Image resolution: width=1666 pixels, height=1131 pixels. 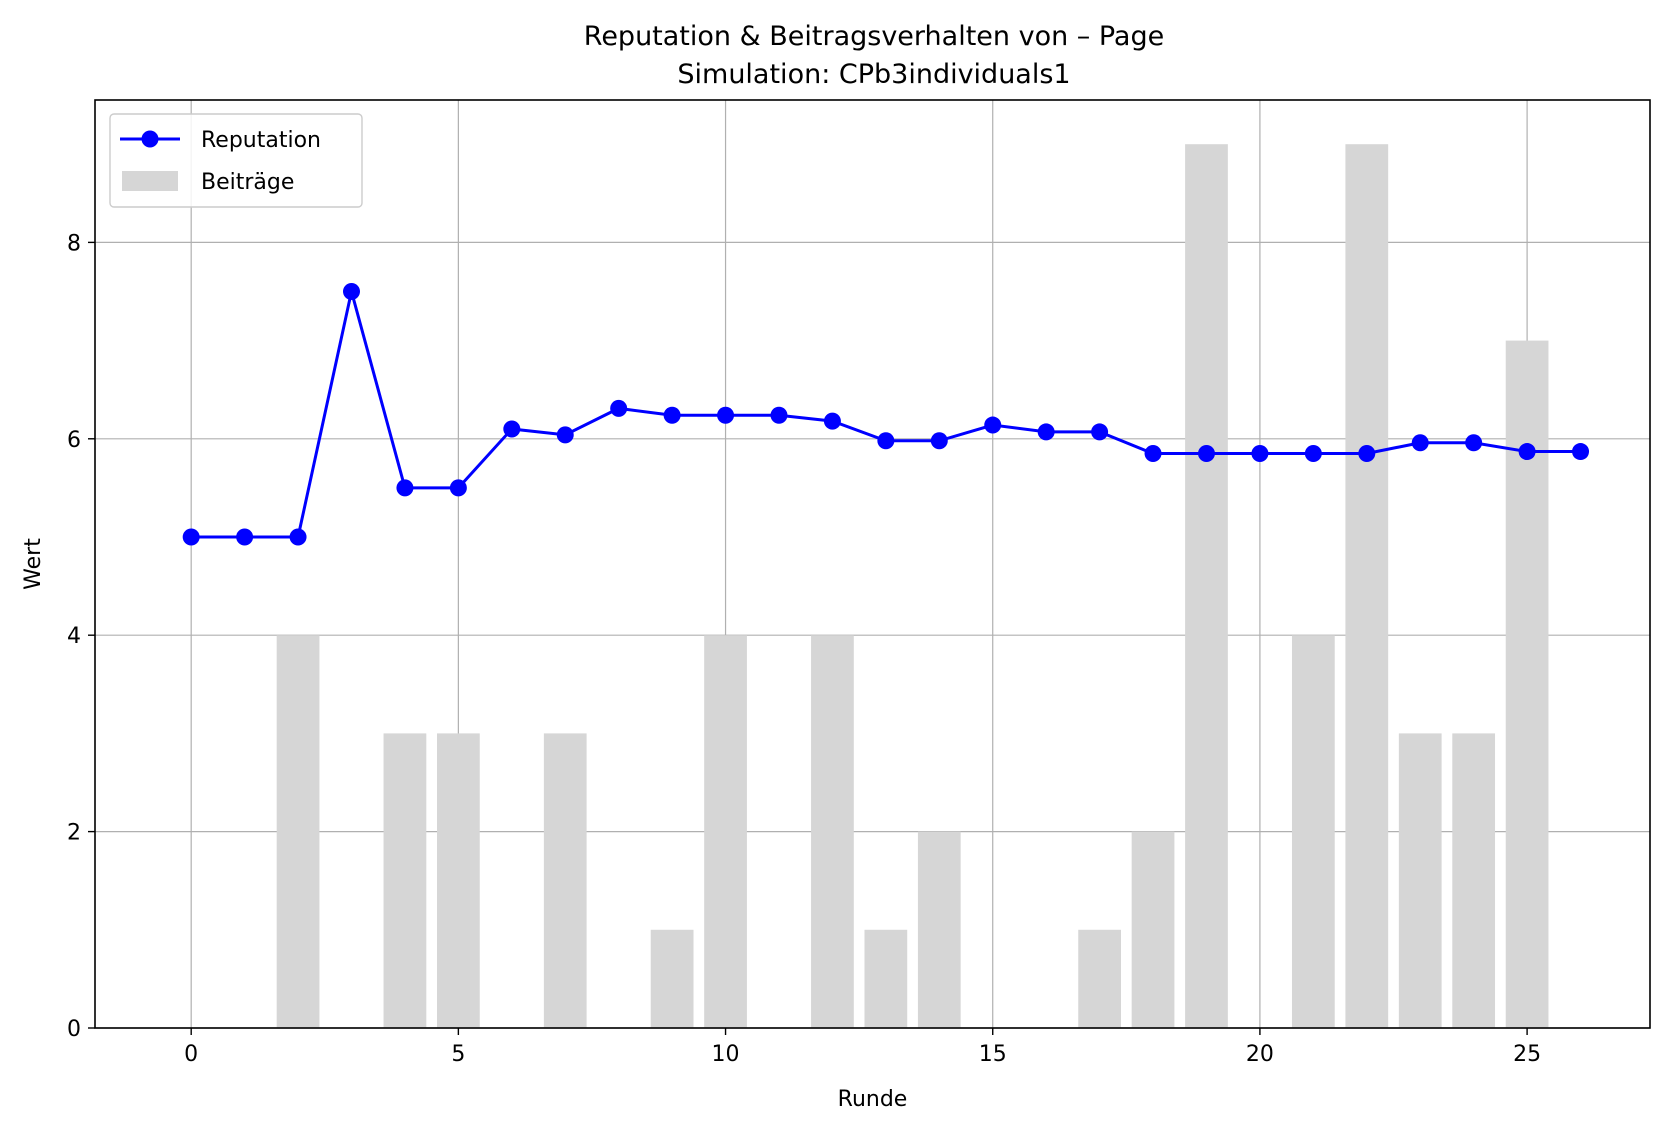 I want to click on y-tick-label: 4, so click(x=74, y=636).